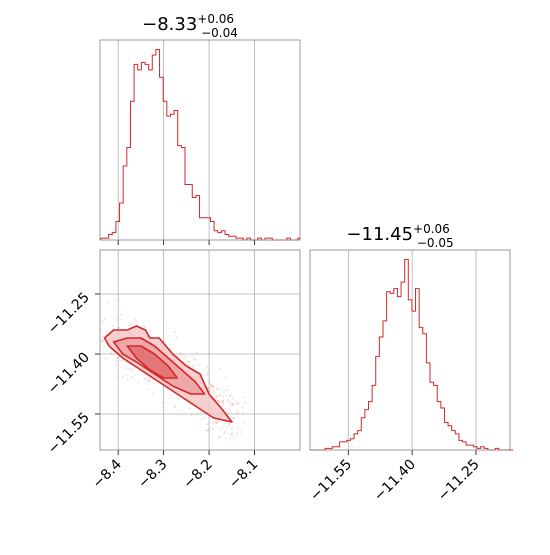  What do you see at coordinates (459, 481) in the screenshot?
I see `tick-label-x-2: −11.25` at bounding box center [459, 481].